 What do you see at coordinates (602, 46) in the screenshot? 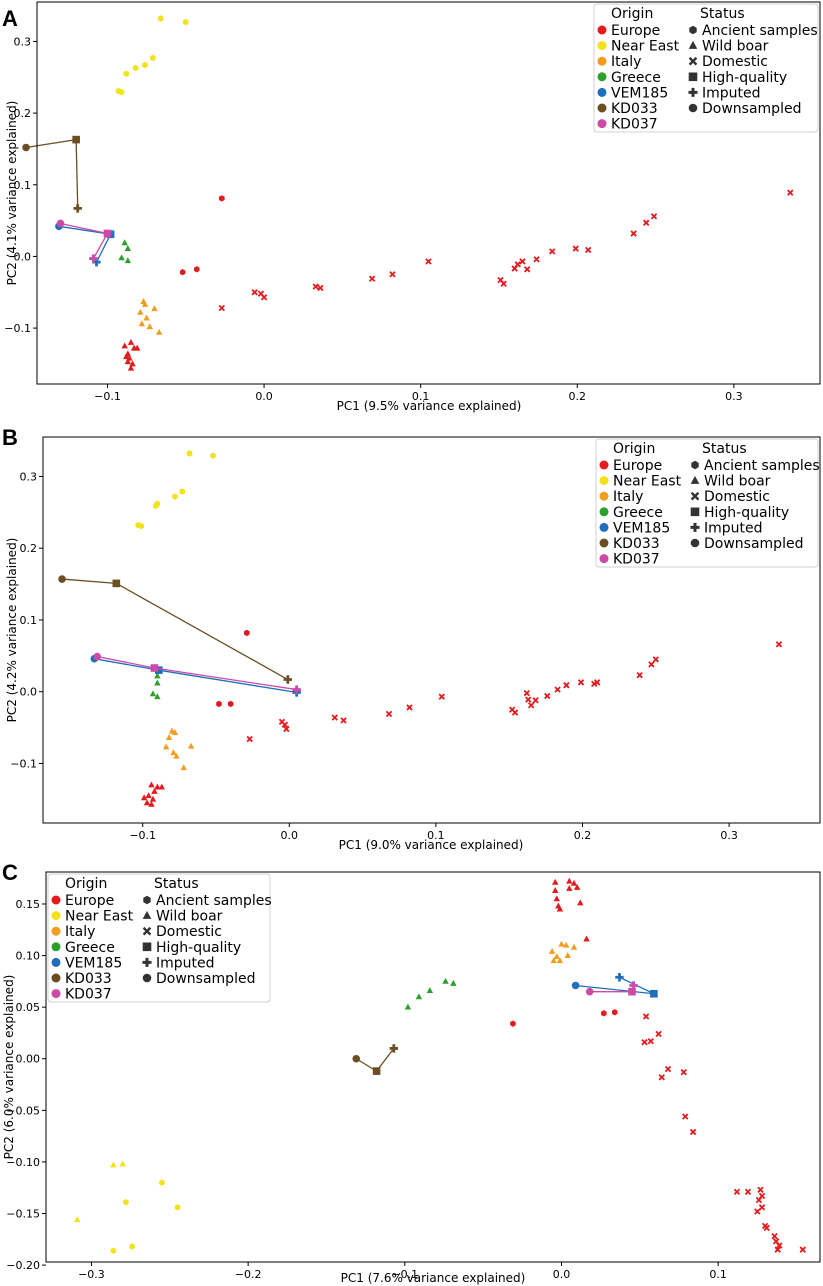
I see `legend-near-east-swatch` at bounding box center [602, 46].